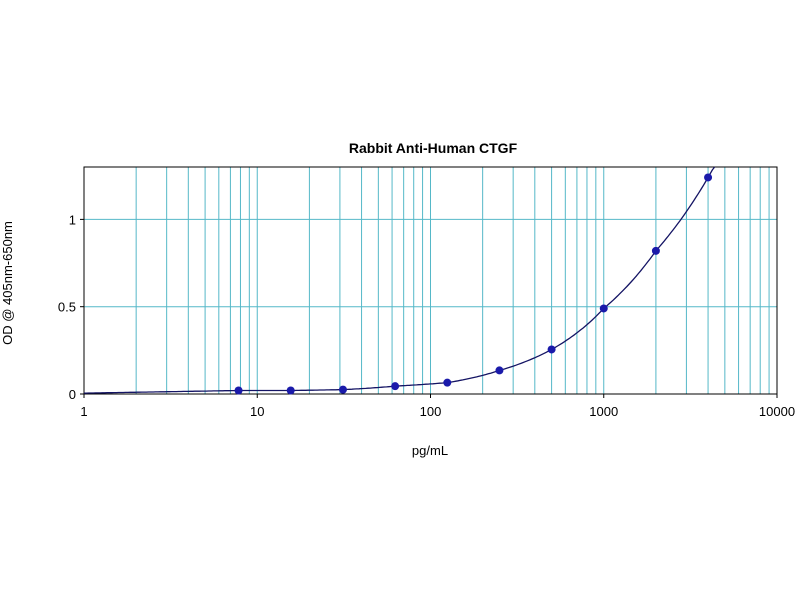 The height and width of the screenshot is (600, 800). What do you see at coordinates (603, 411) in the screenshot?
I see `x-tick-label: 1000` at bounding box center [603, 411].